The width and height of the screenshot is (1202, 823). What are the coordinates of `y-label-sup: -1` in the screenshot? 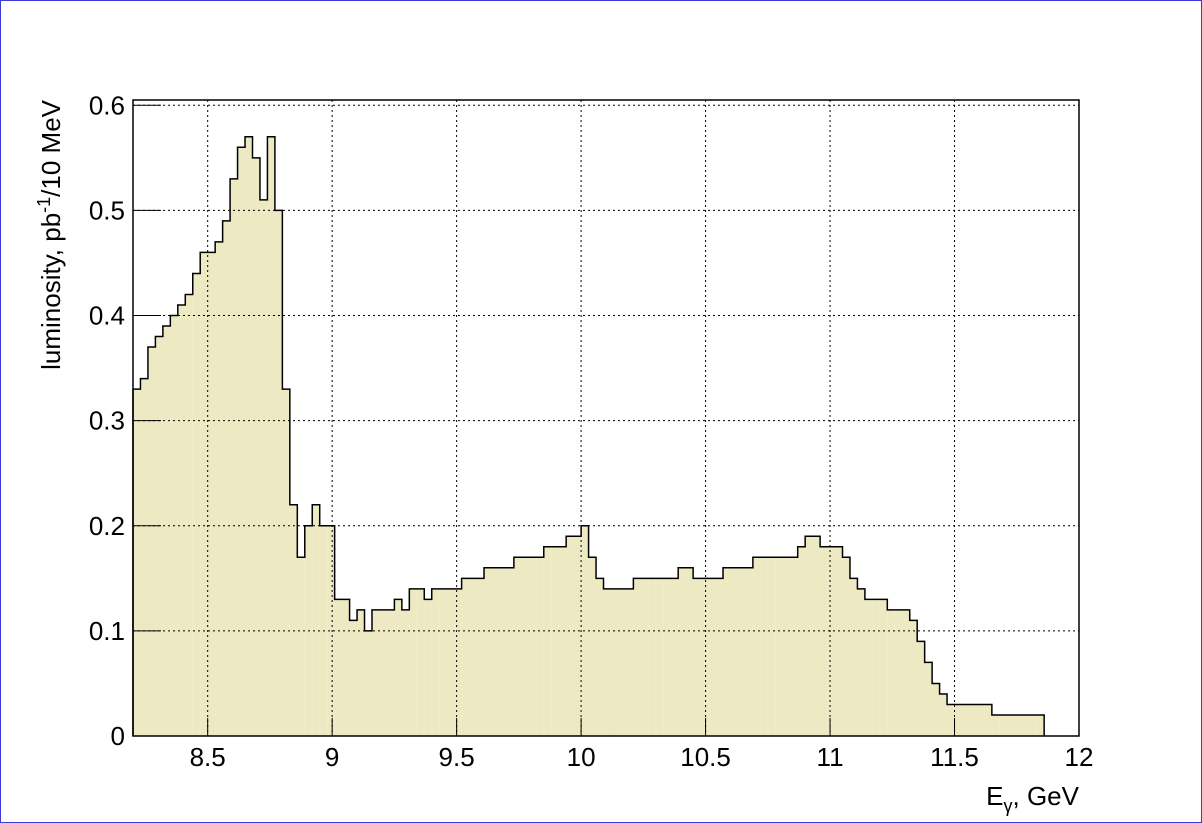 It's located at (44, 205).